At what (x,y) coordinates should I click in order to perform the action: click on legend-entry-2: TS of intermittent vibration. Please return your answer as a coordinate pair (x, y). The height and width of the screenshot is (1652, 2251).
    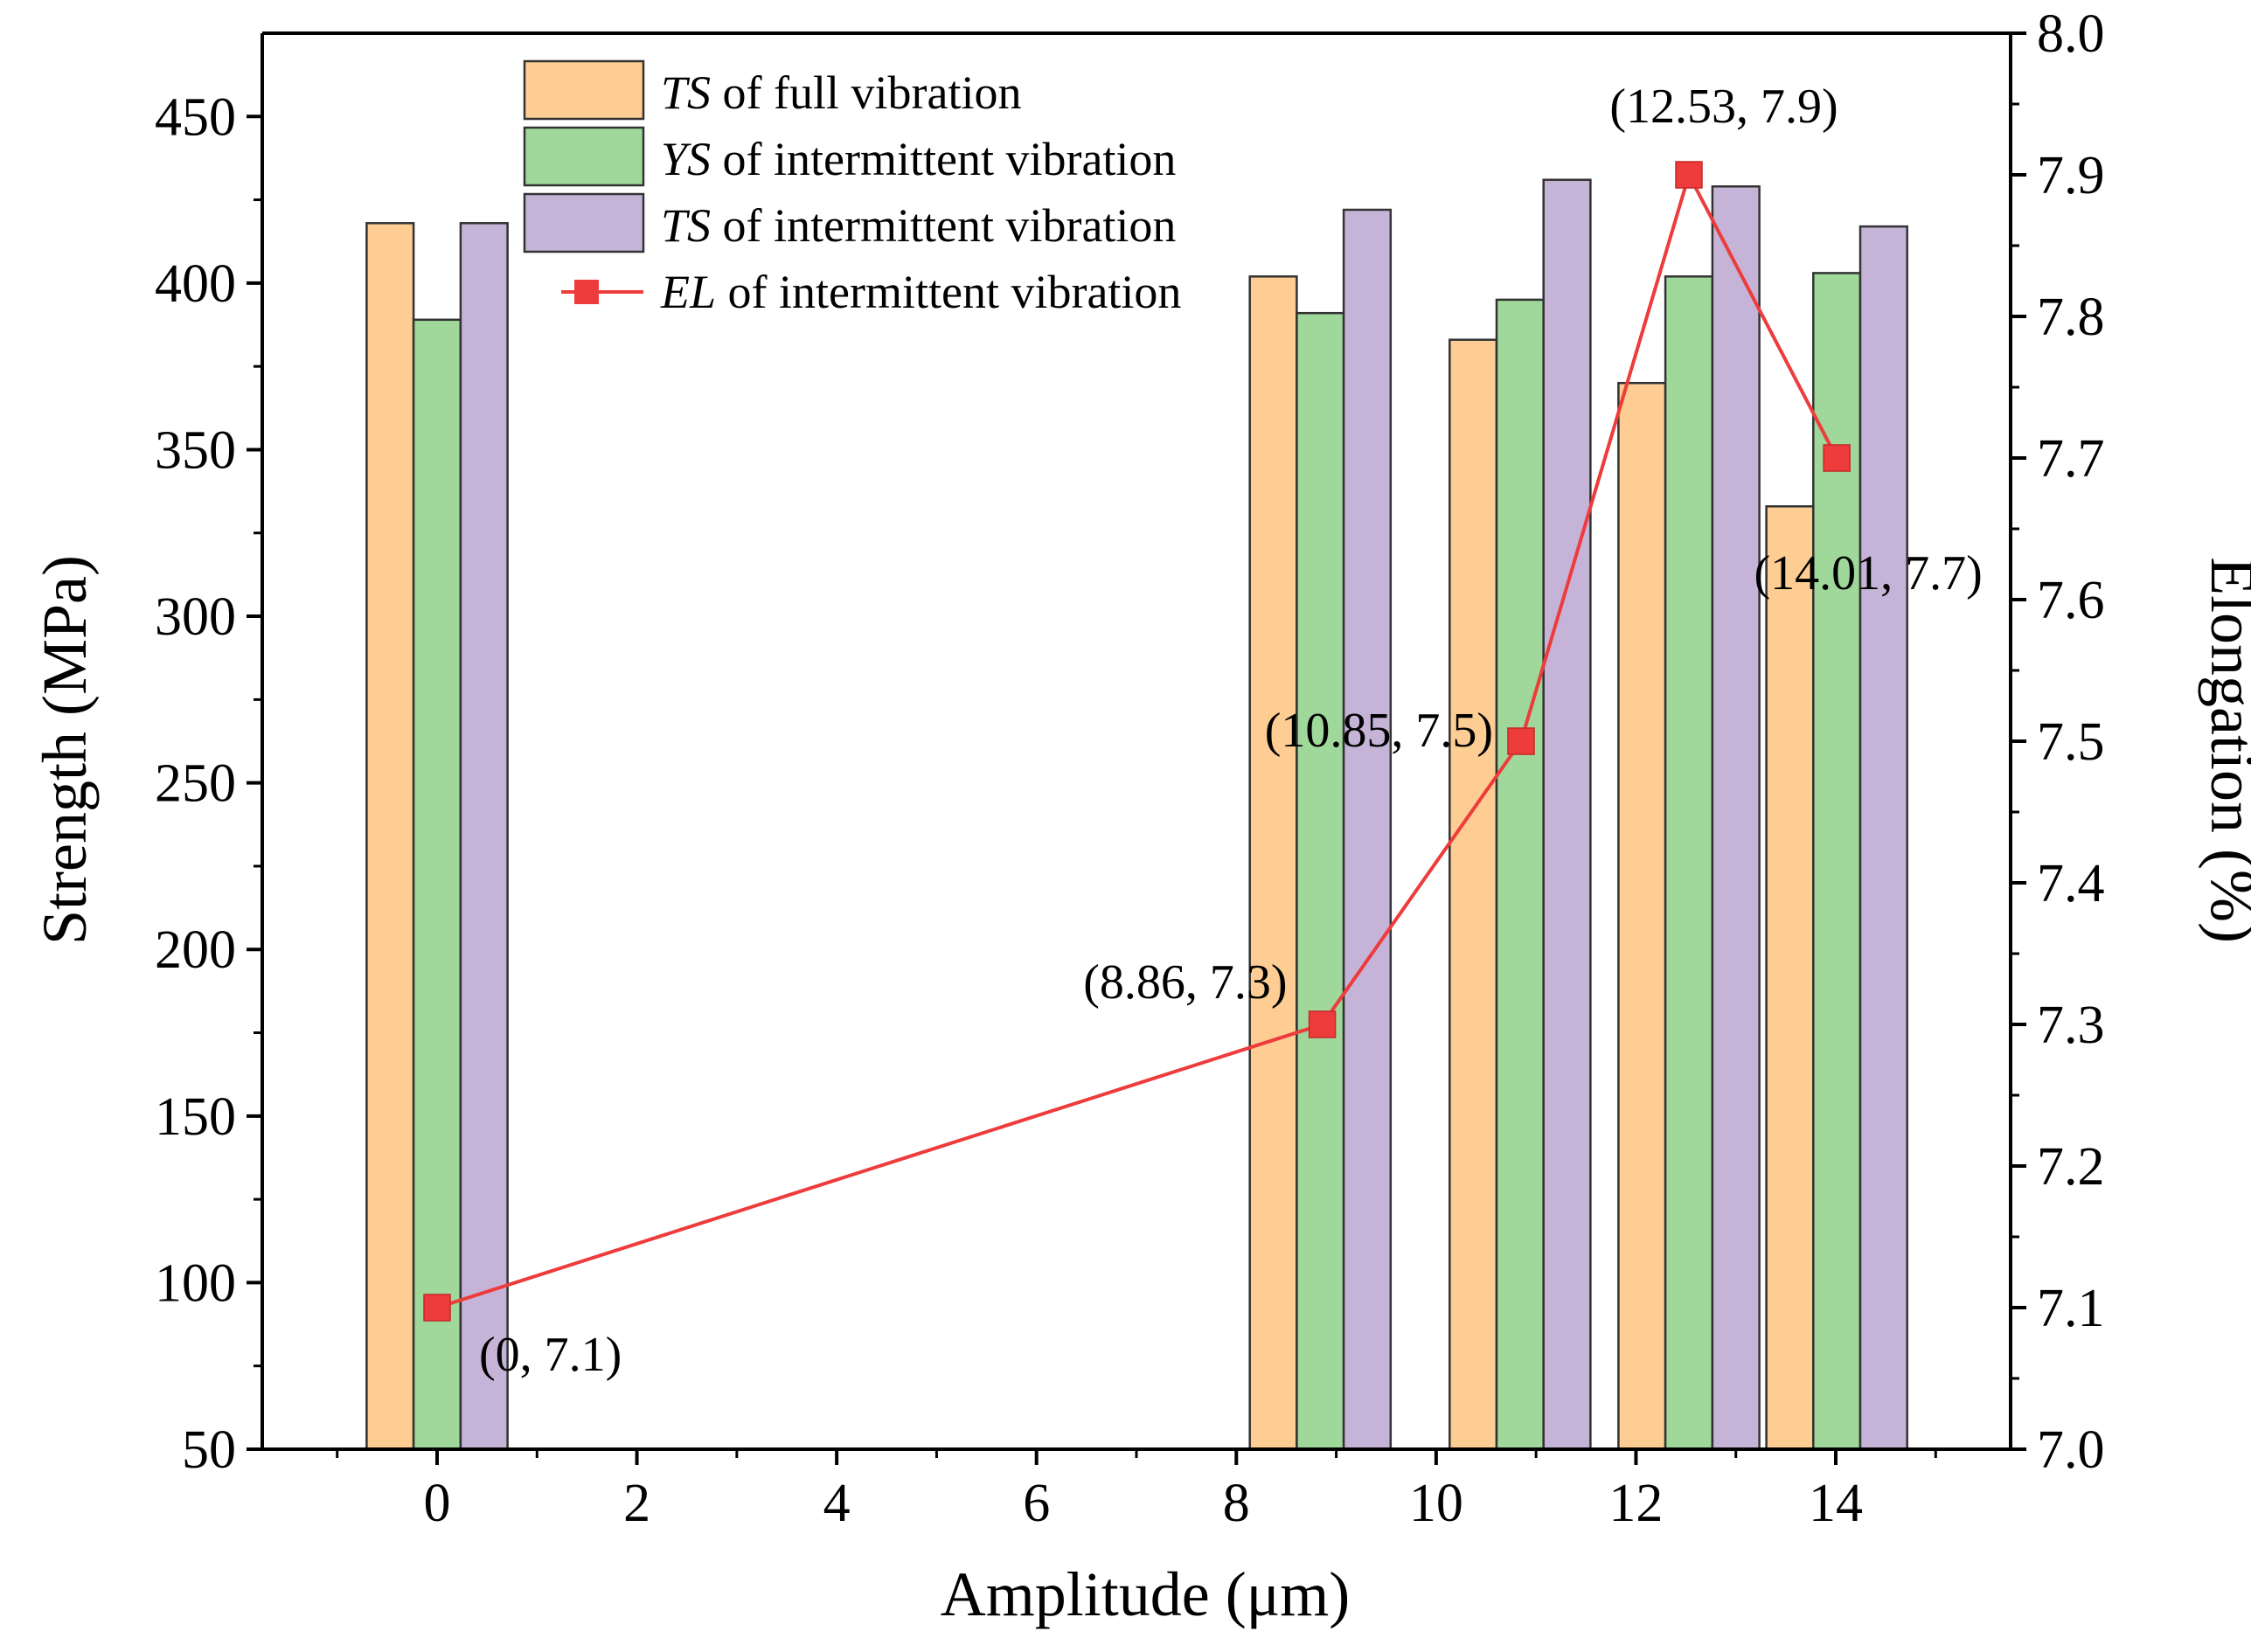
    Looking at the image, I should click on (849, 222).